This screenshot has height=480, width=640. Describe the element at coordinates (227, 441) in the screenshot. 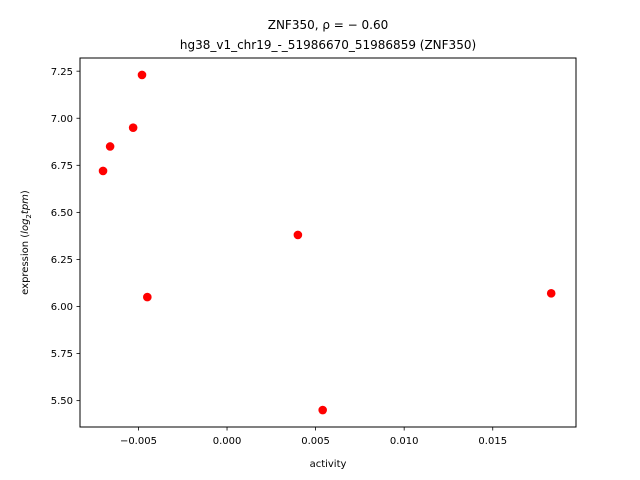

I see `x-tick-label: 0.000` at that location.